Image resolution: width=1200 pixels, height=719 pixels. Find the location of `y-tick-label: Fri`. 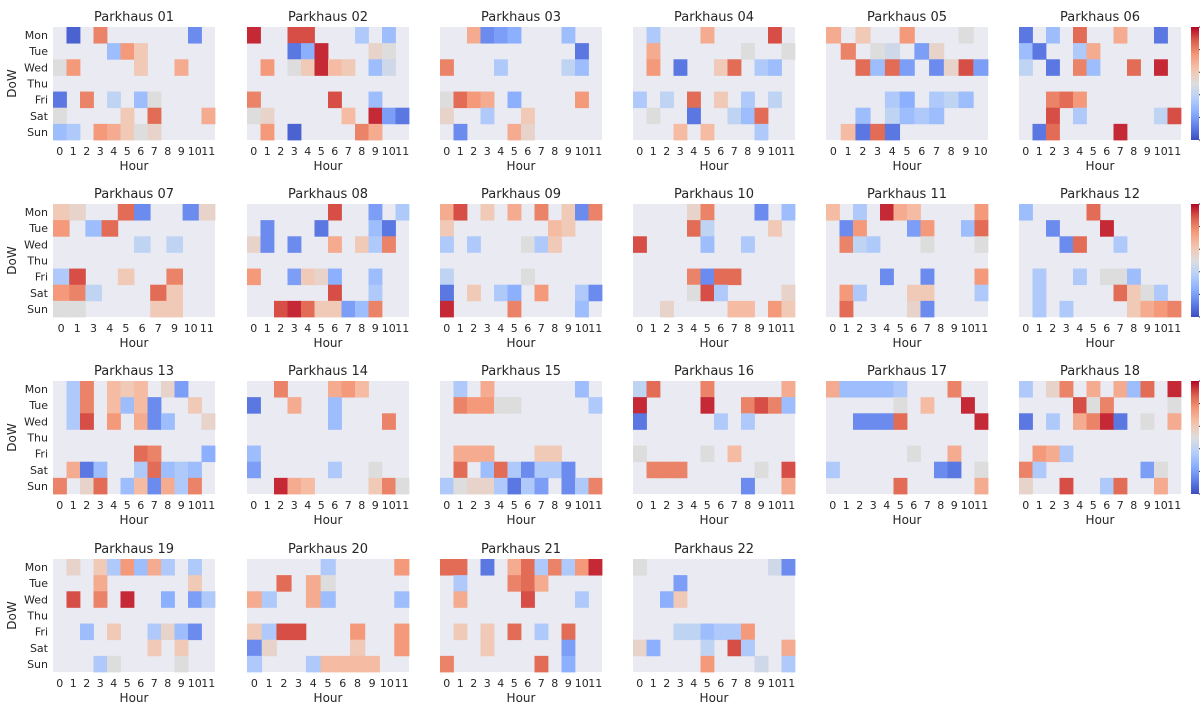

y-tick-label: Fri is located at coordinates (41, 454).